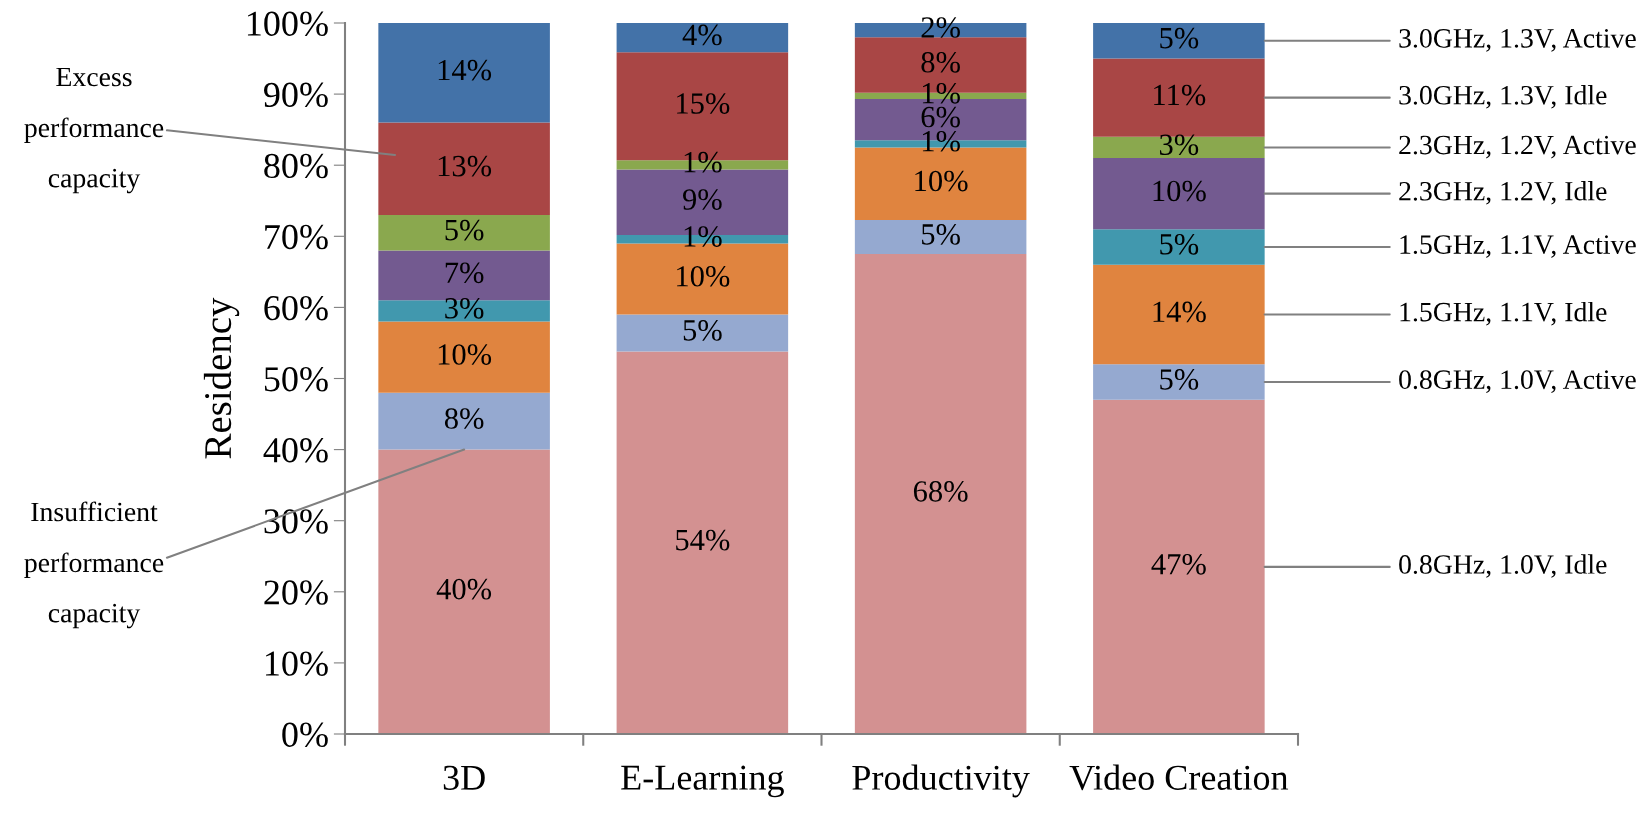 The height and width of the screenshot is (820, 1638). I want to click on data-label: 15%, so click(703, 103).